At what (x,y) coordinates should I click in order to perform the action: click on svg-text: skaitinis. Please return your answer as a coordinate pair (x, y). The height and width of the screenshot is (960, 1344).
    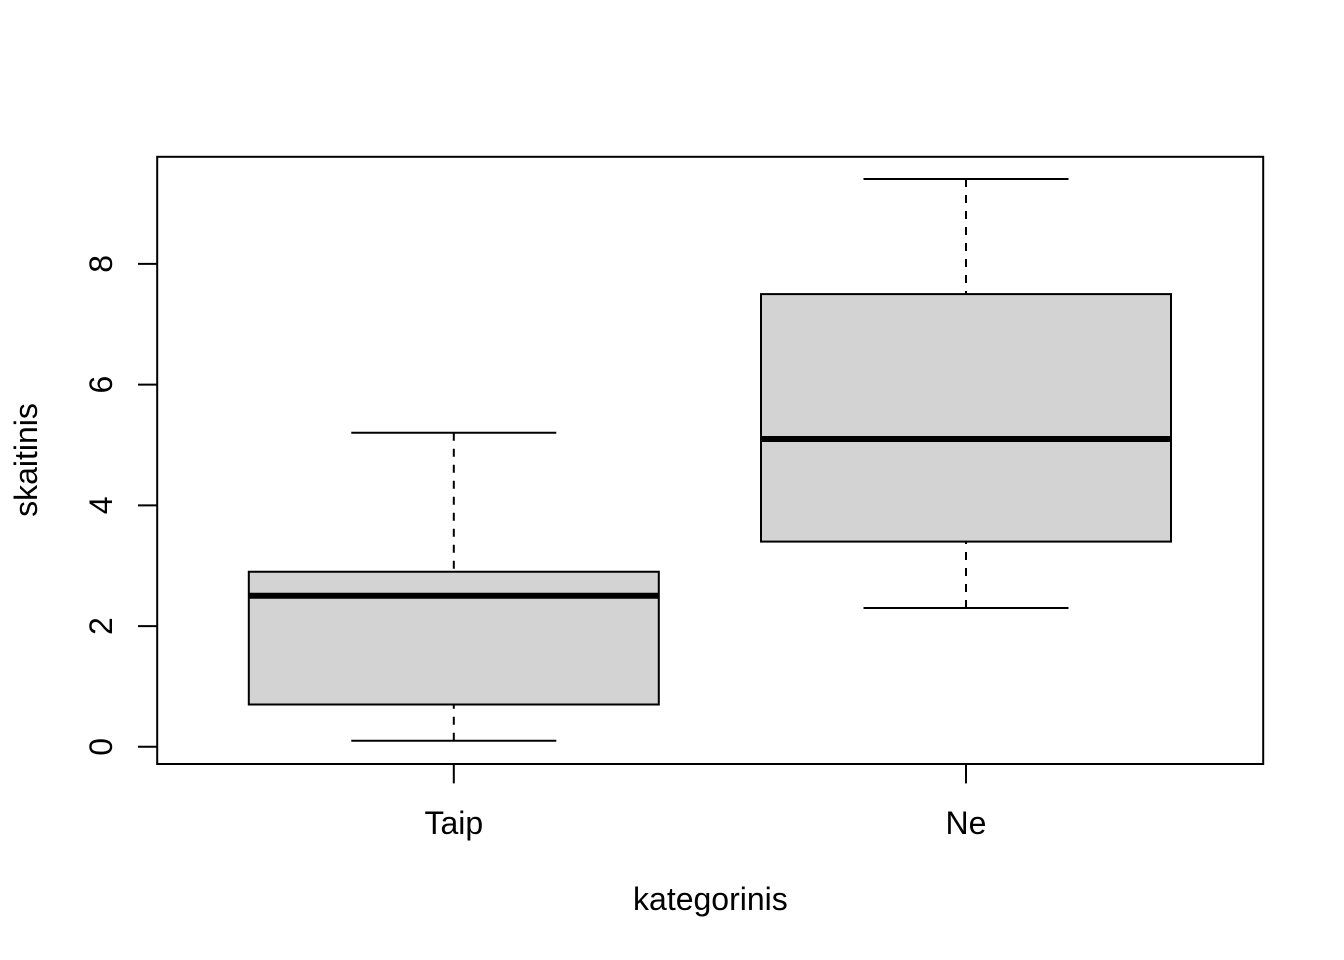
    Looking at the image, I should click on (26, 460).